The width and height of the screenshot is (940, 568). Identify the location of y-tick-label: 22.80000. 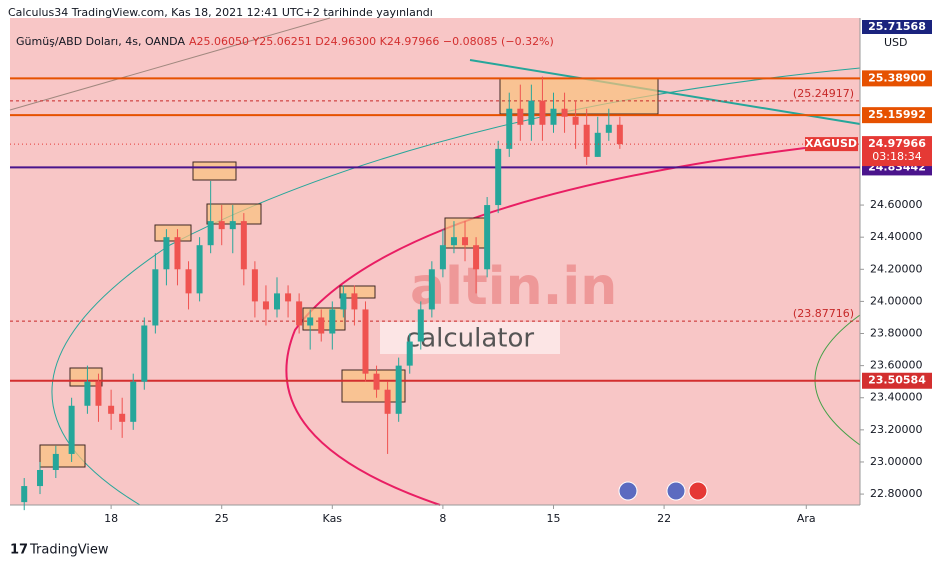
(896, 493).